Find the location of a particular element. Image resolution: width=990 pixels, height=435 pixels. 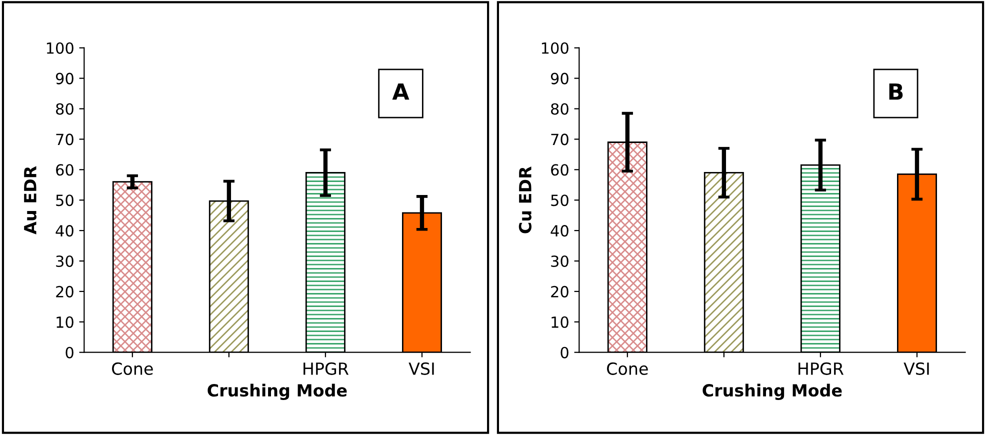

annotation: B is located at coordinates (896, 91).